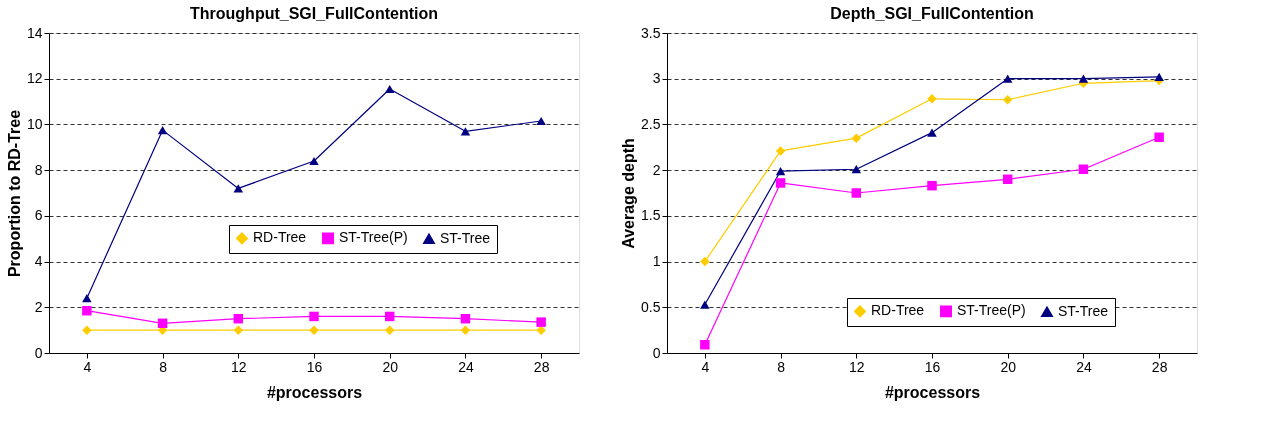 This screenshot has height=447, width=1286. Describe the element at coordinates (651, 215) in the screenshot. I see `y-tick-label: 1.5` at that location.